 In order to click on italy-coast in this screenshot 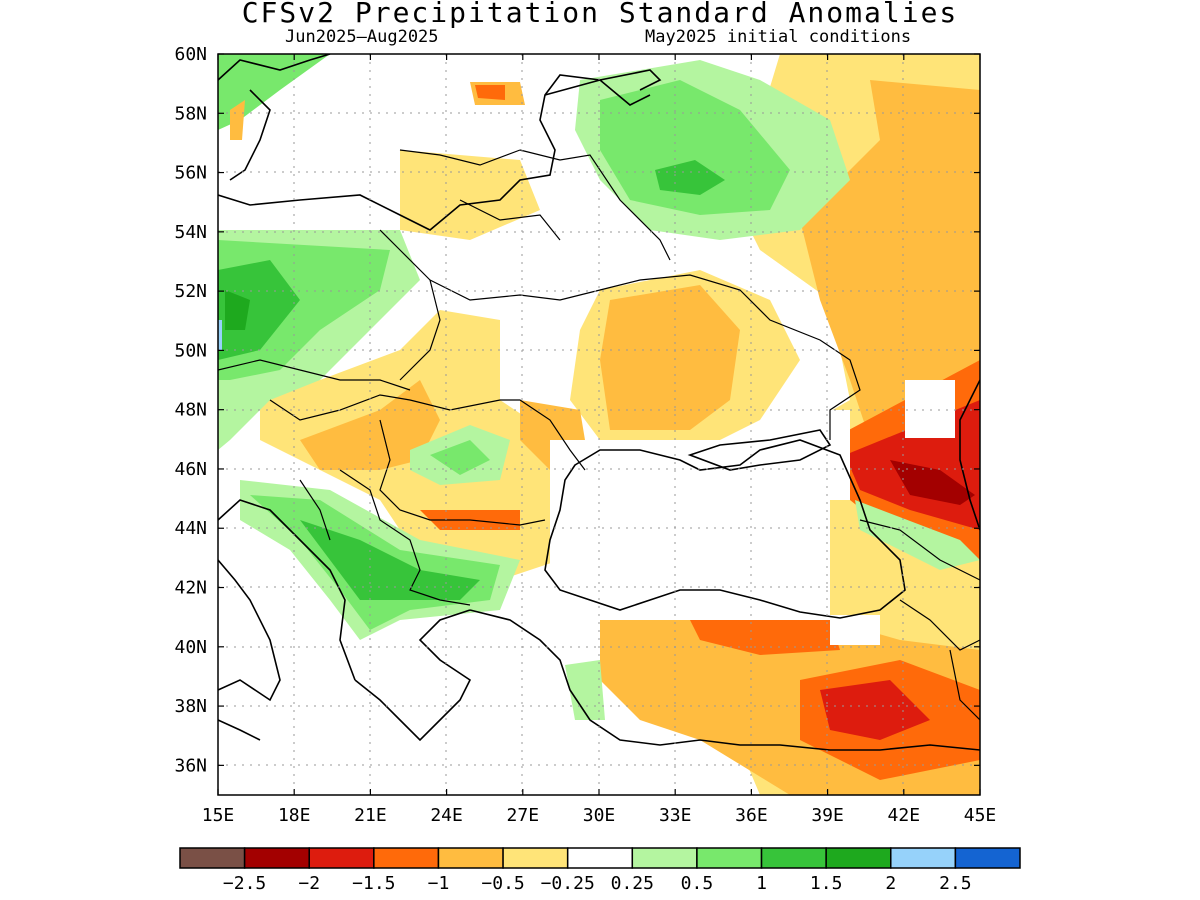, I will do `click(249, 650)`.